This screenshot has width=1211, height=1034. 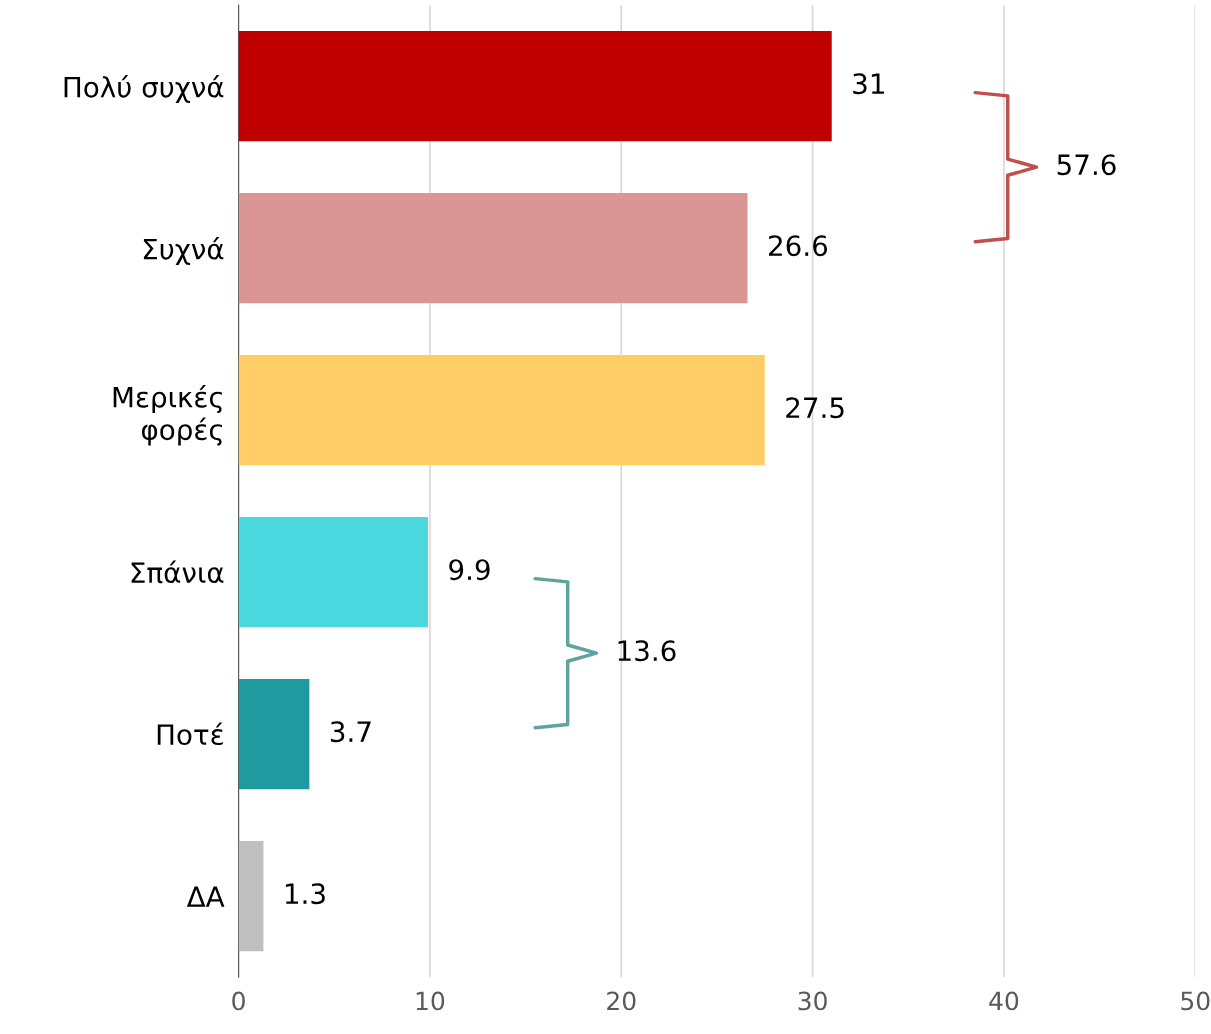 I want to click on y-tick-label: Συχνά, so click(x=183, y=251).